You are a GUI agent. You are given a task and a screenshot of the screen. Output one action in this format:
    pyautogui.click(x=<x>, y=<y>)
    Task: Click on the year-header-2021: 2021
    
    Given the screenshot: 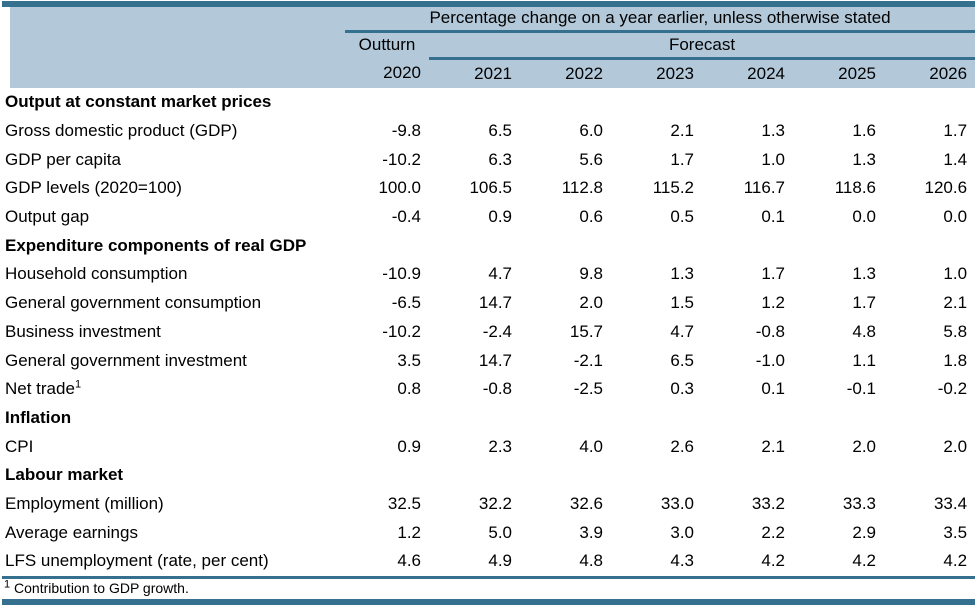 What is the action you would take?
    pyautogui.click(x=474, y=73)
    